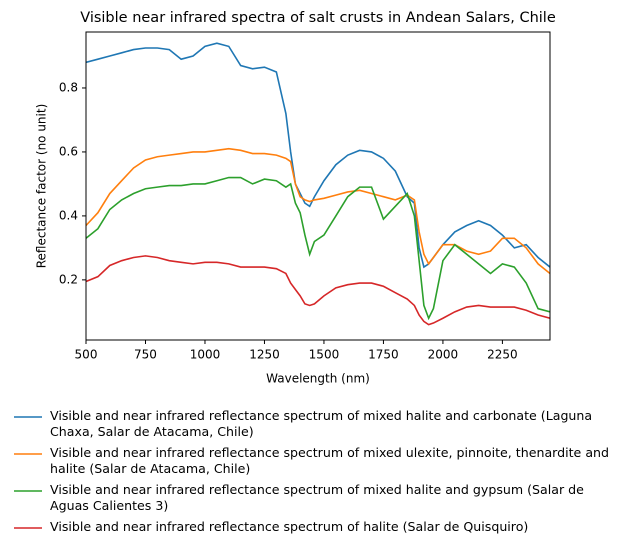  Describe the element at coordinates (205, 355) in the screenshot. I see `x-tick-label: 1000` at that location.